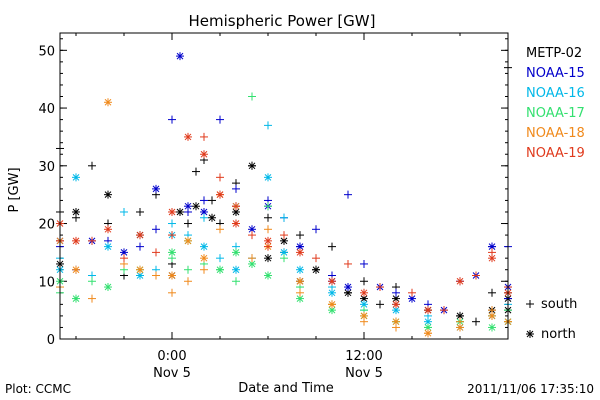 This screenshot has height=400, width=600. Describe the element at coordinates (46, 51) in the screenshot. I see `y-tick-label-5: 50` at that location.